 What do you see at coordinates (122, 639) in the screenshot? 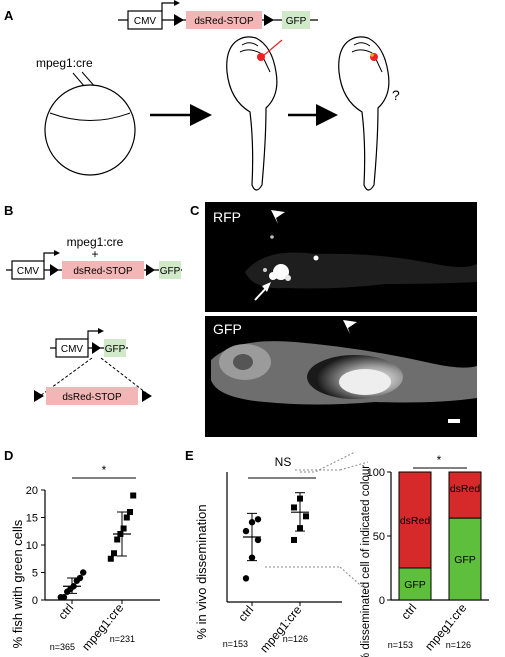
I see `n-label: n=231` at bounding box center [122, 639].